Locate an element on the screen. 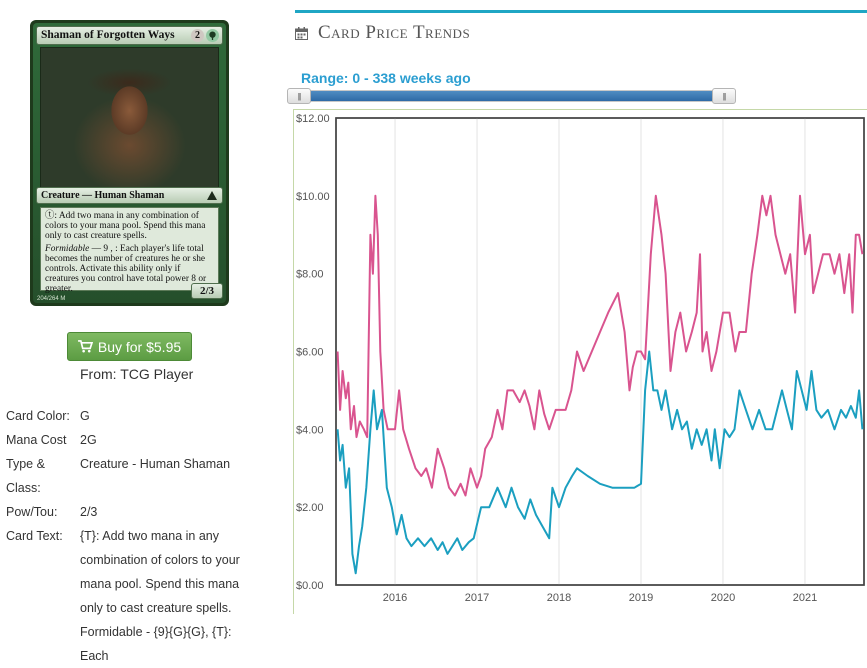 The image size is (867, 668). collector-number: 204/264 M is located at coordinates (51, 299).